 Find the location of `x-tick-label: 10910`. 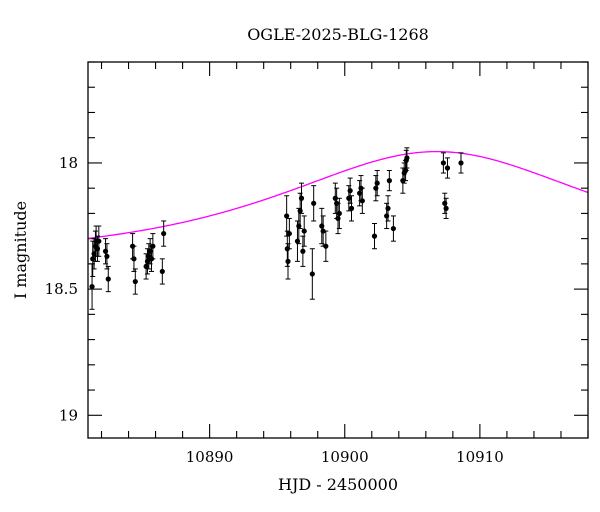

x-tick-label: 10910 is located at coordinates (480, 457).